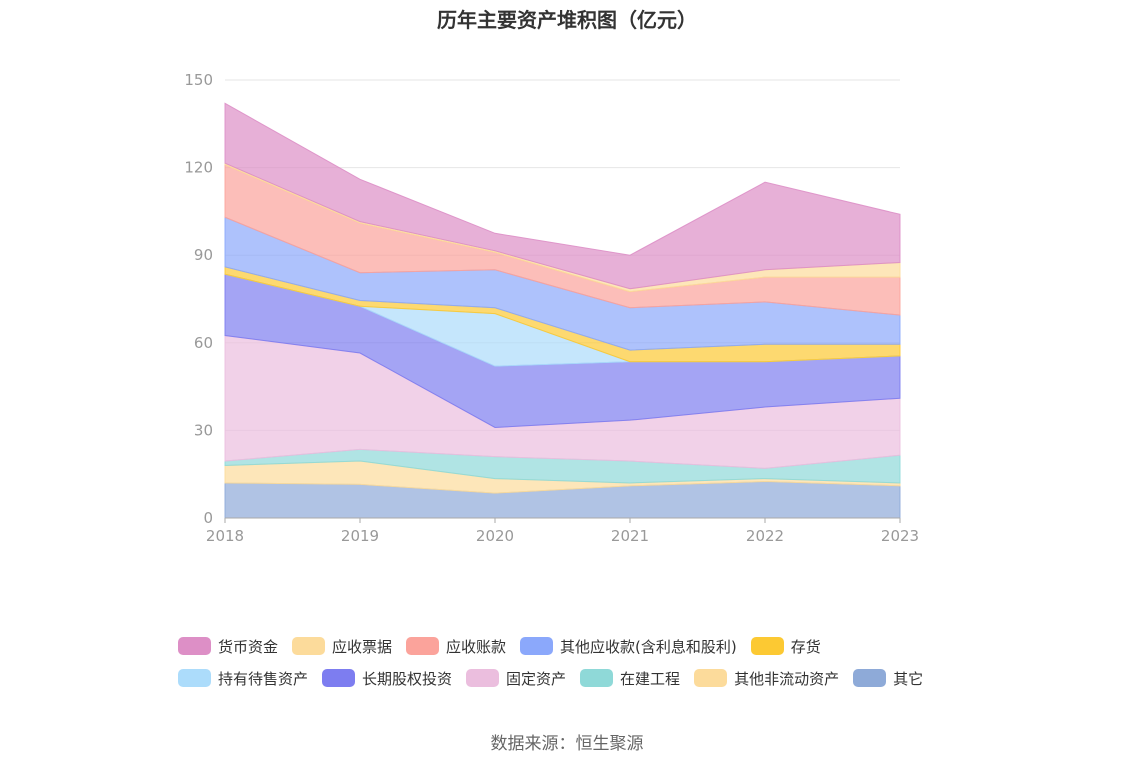 This screenshot has height=766, width=1134. I want to click on legend-item: 其他非流动资产, so click(766, 678).